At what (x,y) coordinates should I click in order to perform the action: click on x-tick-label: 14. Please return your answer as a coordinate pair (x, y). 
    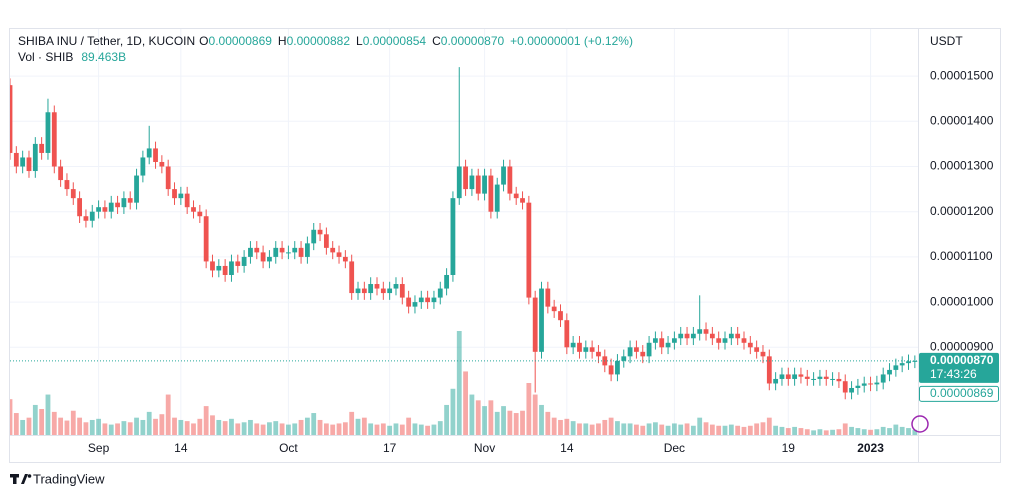
    Looking at the image, I should click on (567, 448).